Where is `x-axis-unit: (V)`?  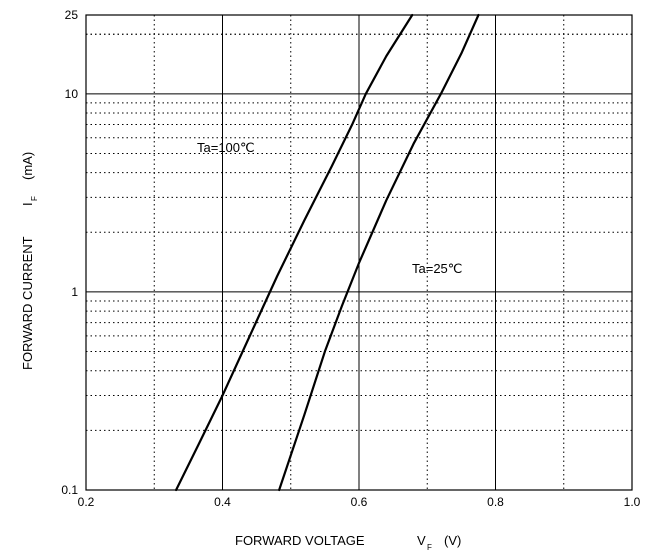 x-axis-unit: (V) is located at coordinates (452, 540).